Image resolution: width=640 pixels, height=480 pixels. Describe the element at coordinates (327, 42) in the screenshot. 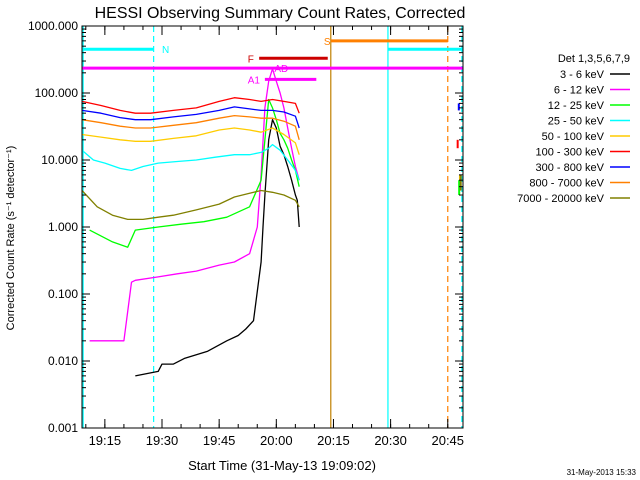

I see `flag-label-s: S` at that location.